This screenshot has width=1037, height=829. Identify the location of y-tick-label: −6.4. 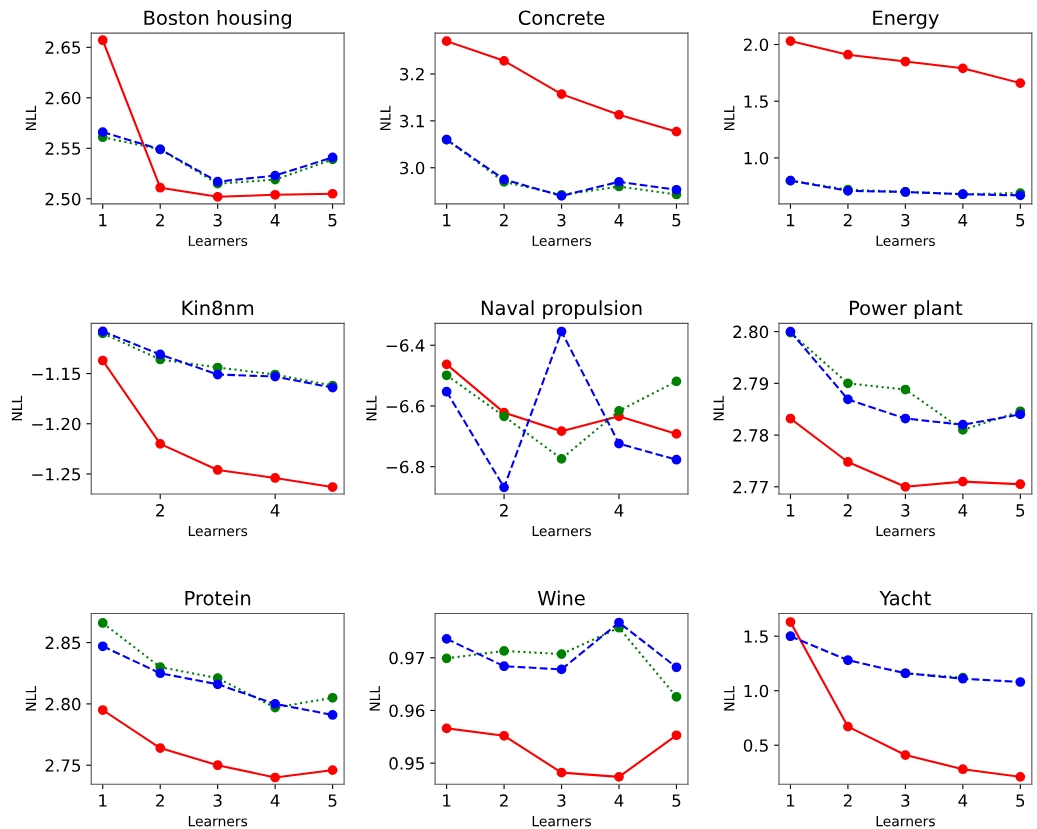
(405, 345).